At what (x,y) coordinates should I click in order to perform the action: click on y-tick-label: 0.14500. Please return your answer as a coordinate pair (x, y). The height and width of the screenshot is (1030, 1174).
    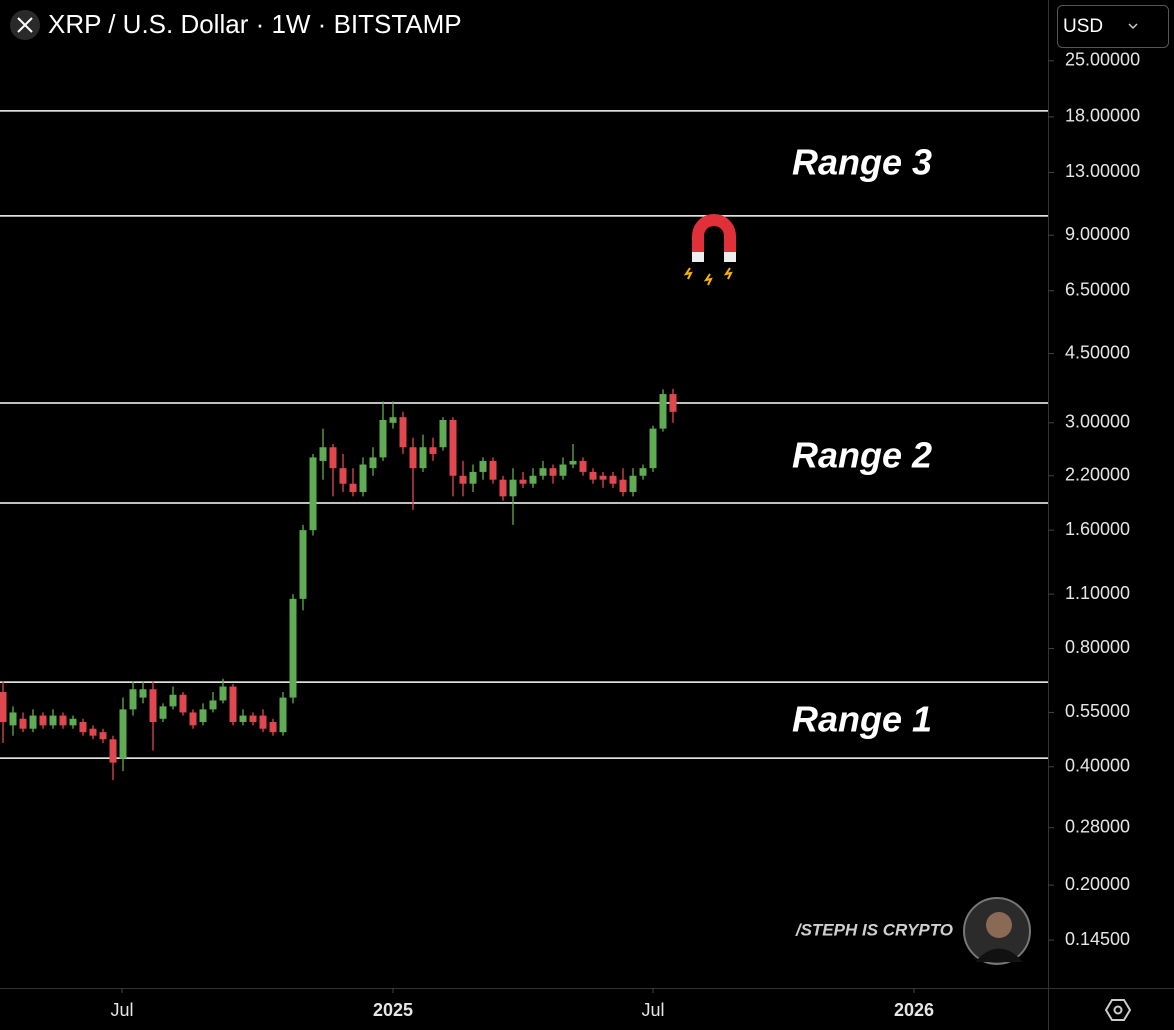
    Looking at the image, I should click on (1097, 939).